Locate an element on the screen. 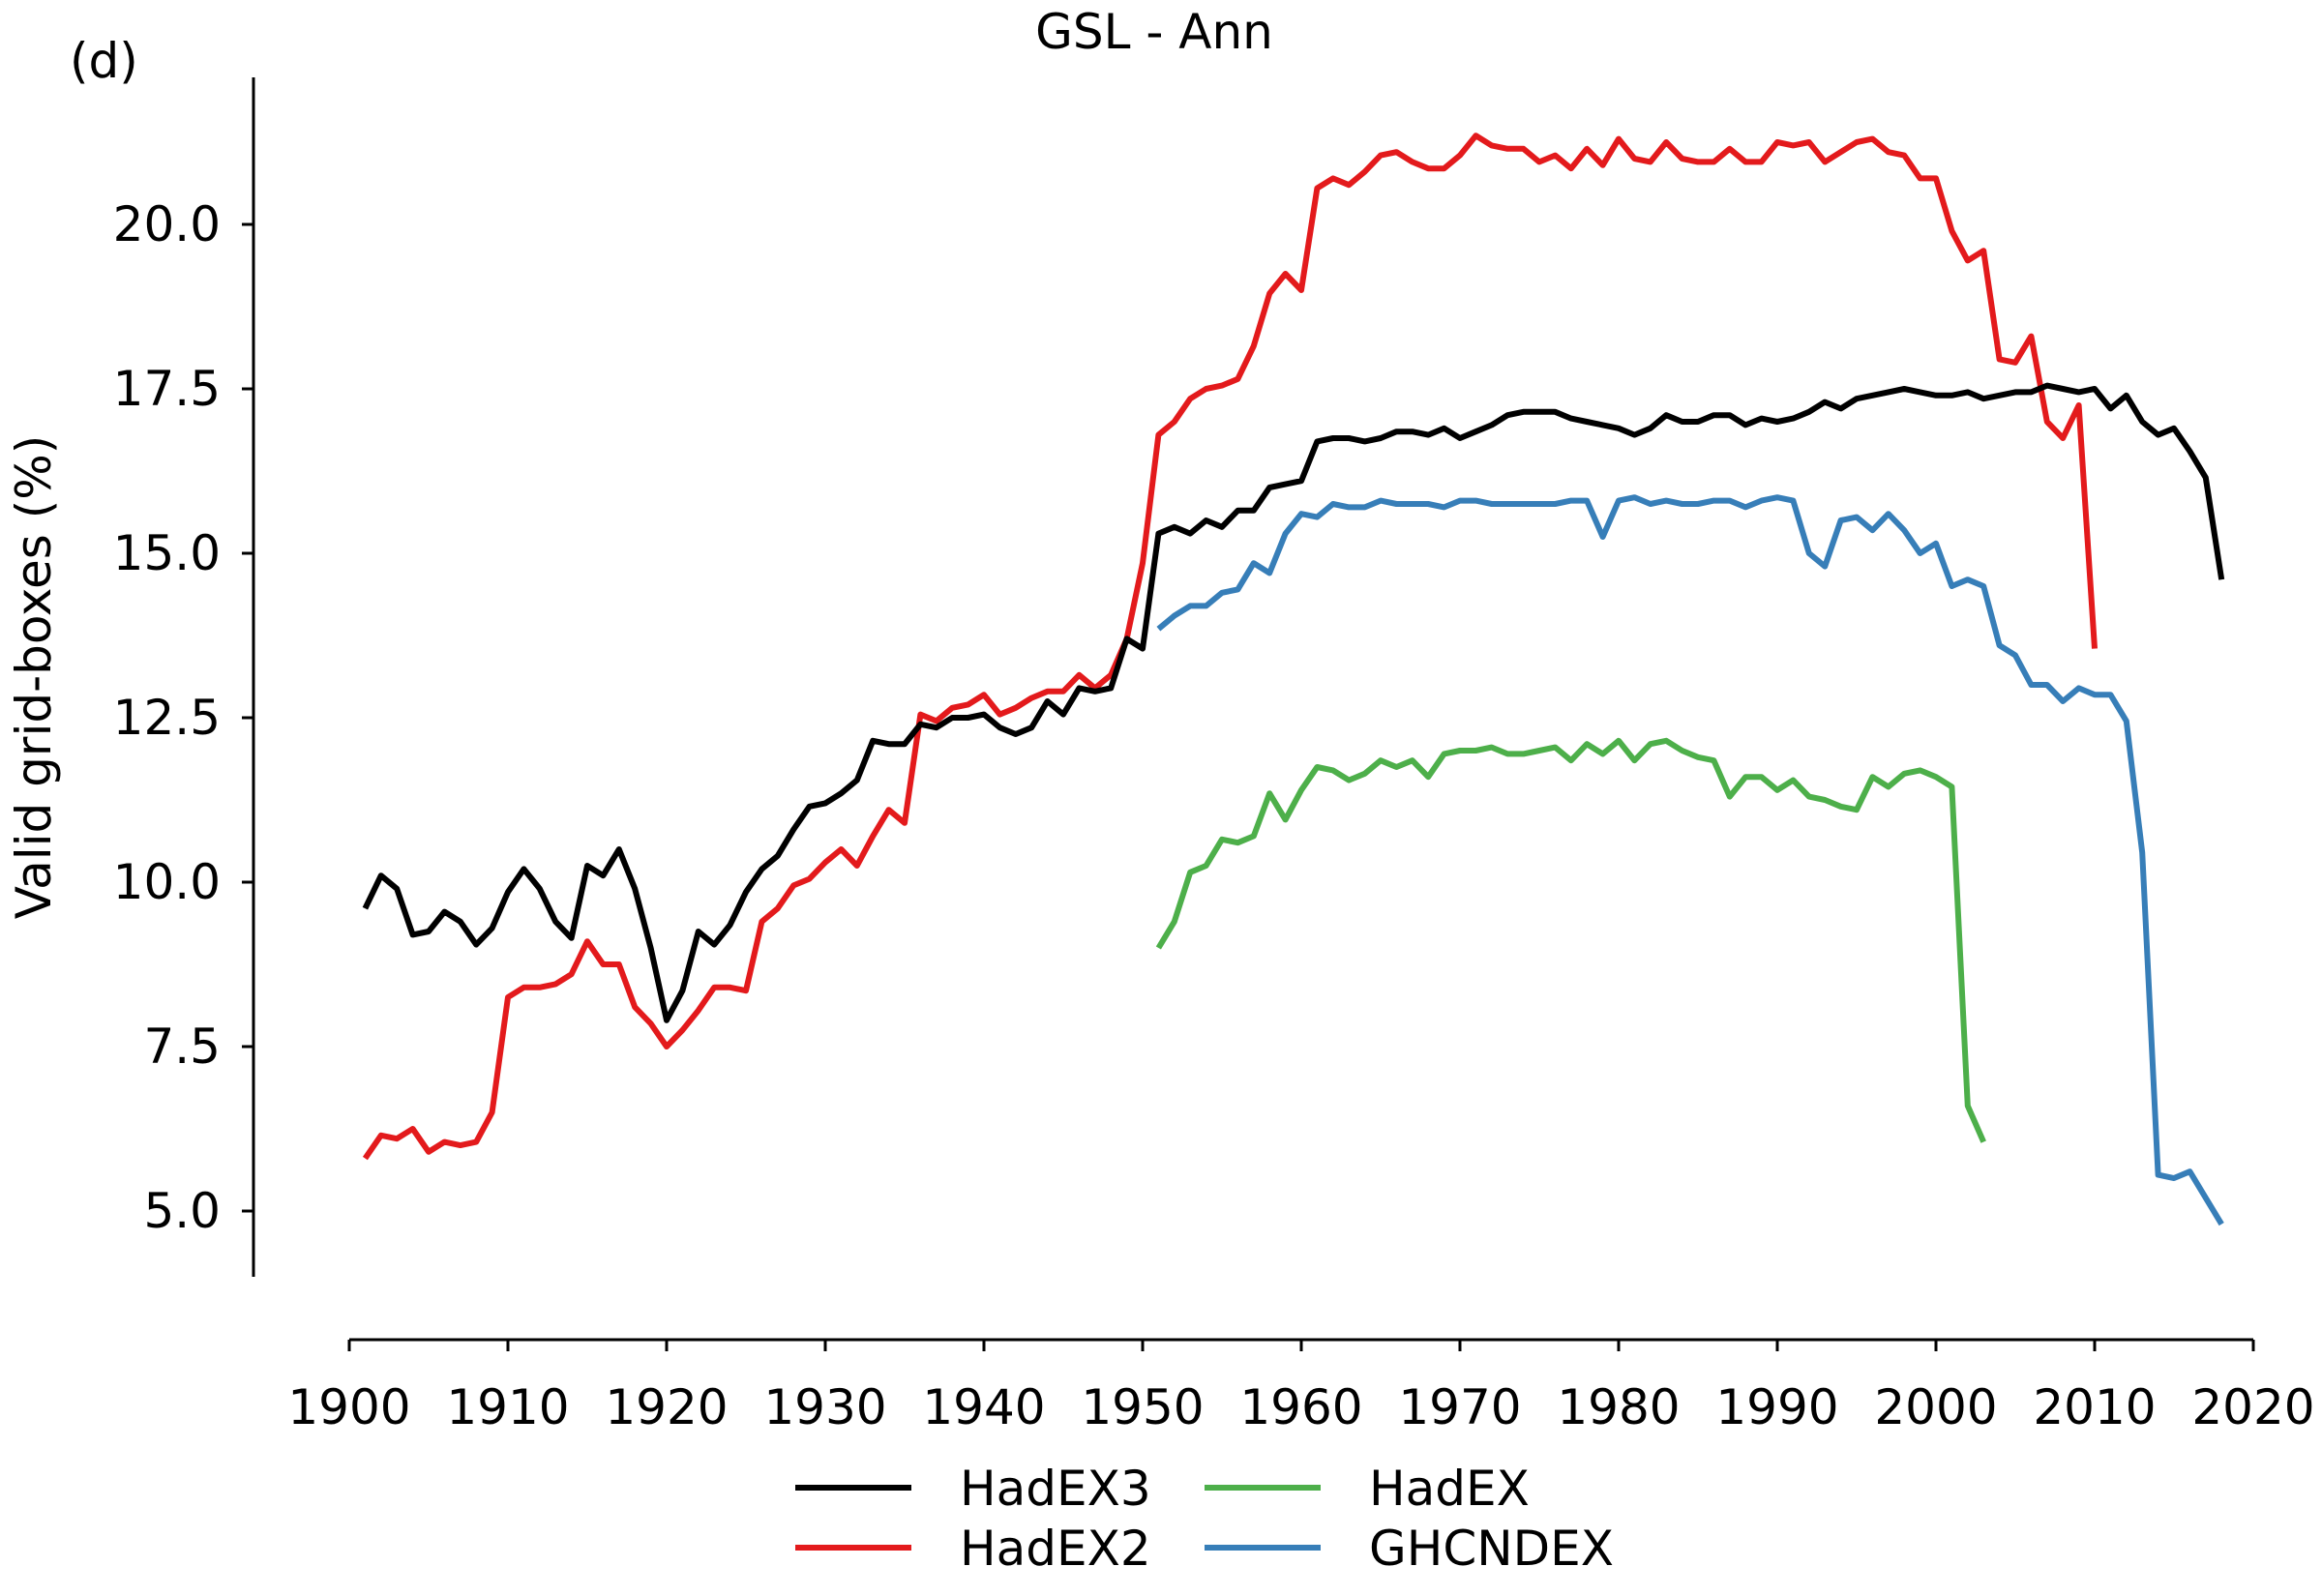  y-tick-label: 7.5 is located at coordinates (182, 1047).